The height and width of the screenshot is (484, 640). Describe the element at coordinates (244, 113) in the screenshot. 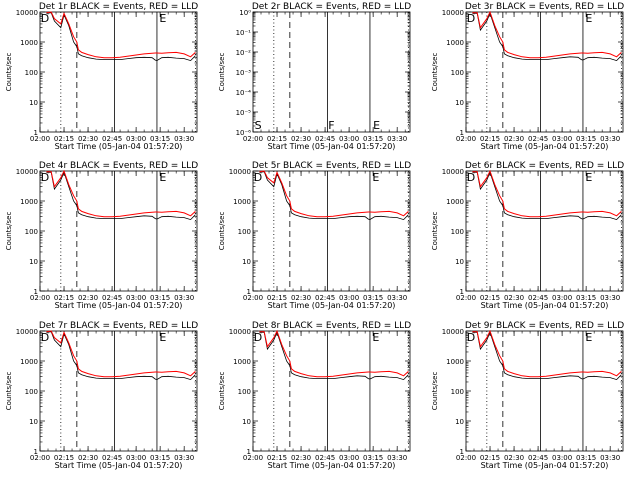

I see `y-tick-label: 10⁻⁵` at that location.